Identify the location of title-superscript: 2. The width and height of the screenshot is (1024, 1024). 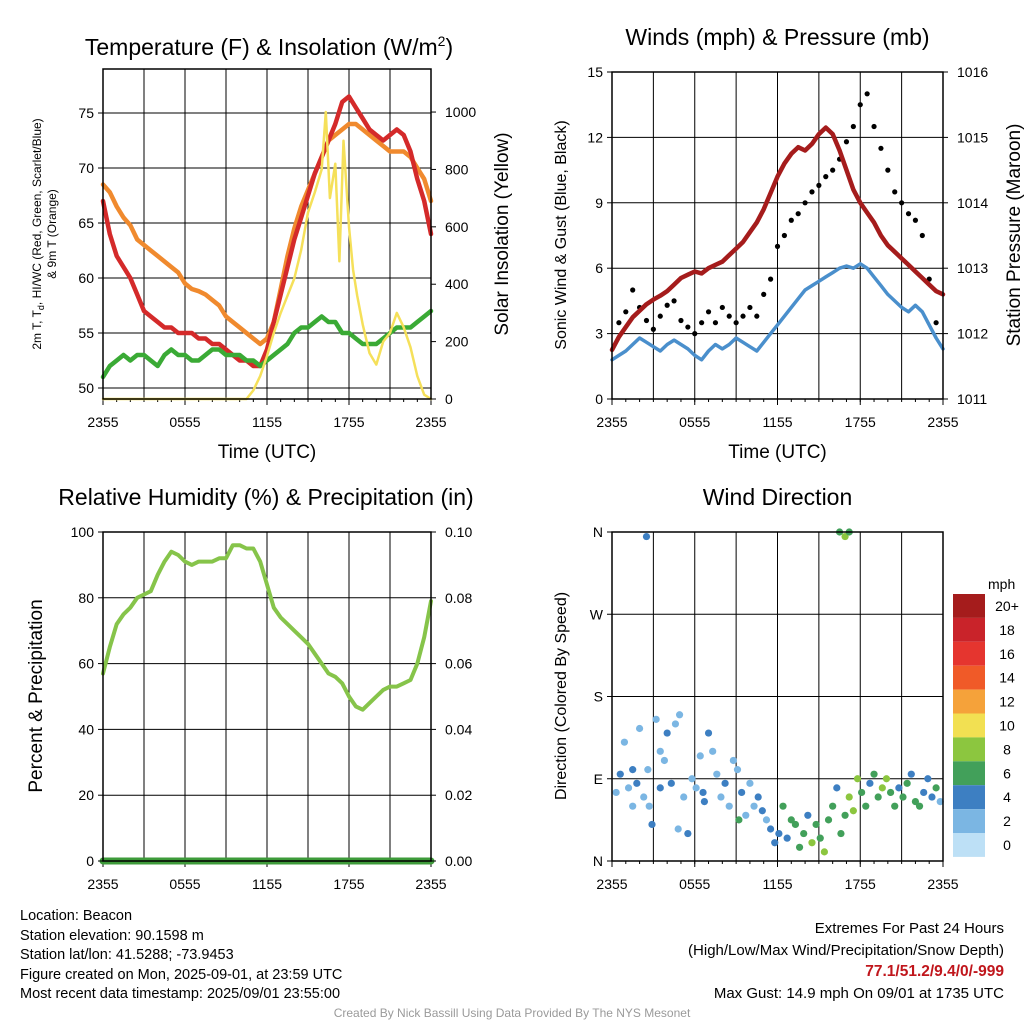
(442, 41).